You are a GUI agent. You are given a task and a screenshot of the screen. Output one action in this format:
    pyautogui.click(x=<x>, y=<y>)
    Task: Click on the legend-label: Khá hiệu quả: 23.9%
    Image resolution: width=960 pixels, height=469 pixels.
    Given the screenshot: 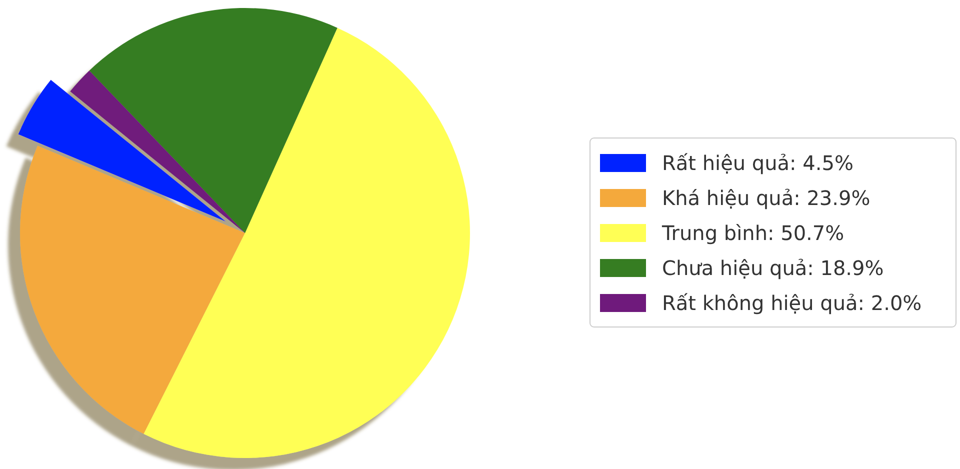 What is the action you would take?
    pyautogui.click(x=766, y=198)
    